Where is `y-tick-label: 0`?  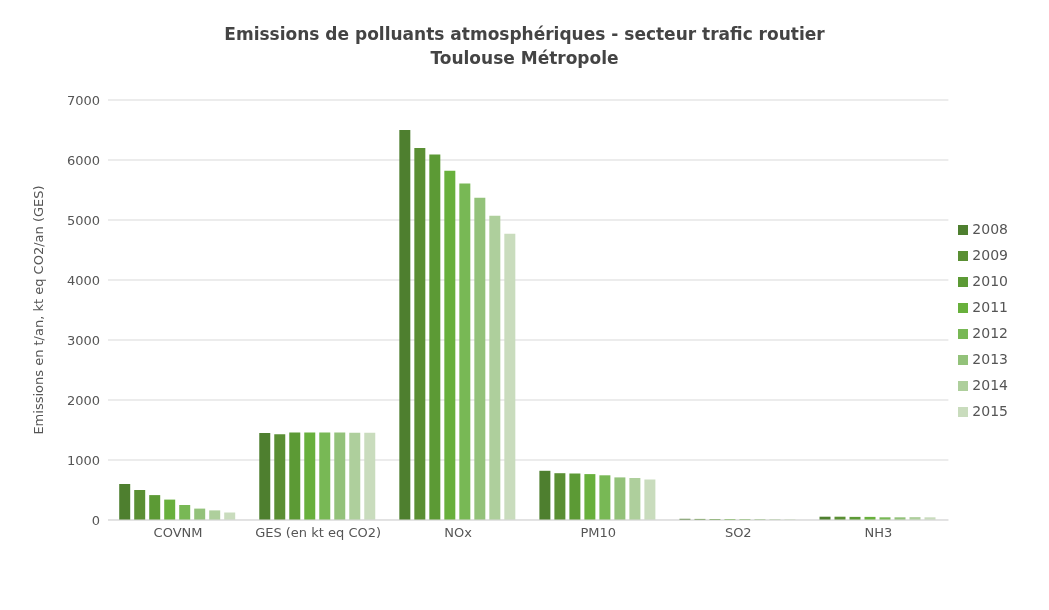
y-tick-label: 0 is located at coordinates (95, 520).